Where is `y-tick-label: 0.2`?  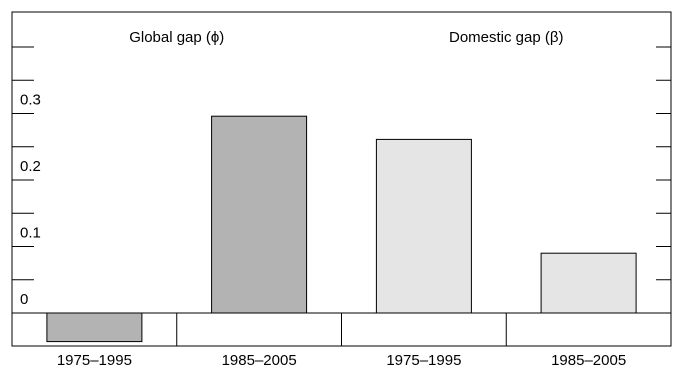
y-tick-label: 0.2 is located at coordinates (30, 166).